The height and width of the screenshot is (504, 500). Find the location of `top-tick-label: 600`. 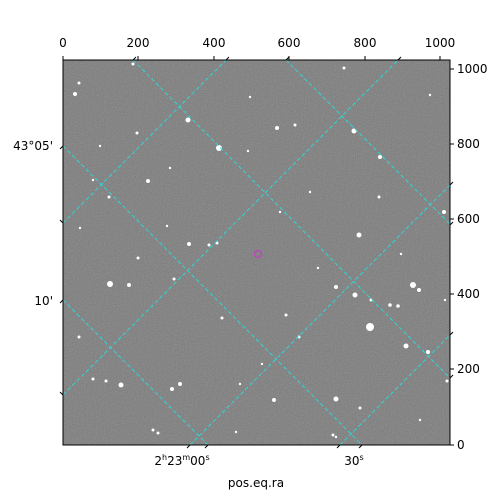

top-tick-label: 600 is located at coordinates (289, 43).